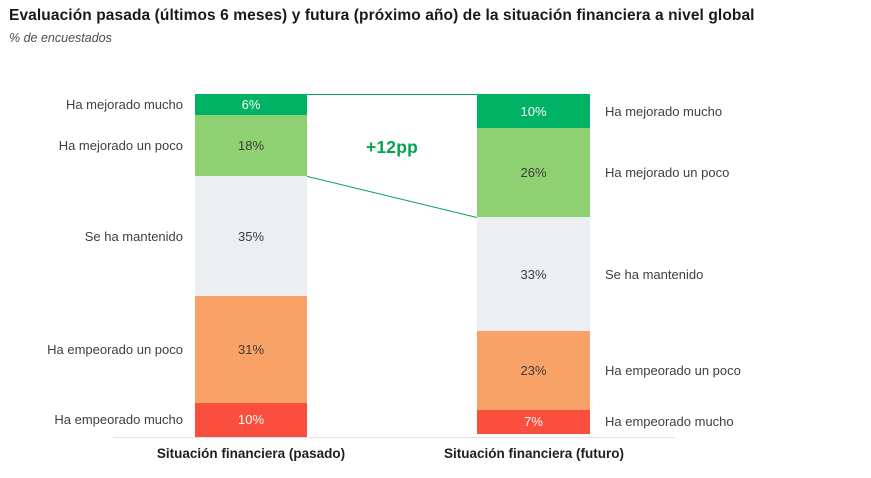 Image resolution: width=871 pixels, height=478 pixels. I want to click on connector-line-diagonal, so click(392, 196).